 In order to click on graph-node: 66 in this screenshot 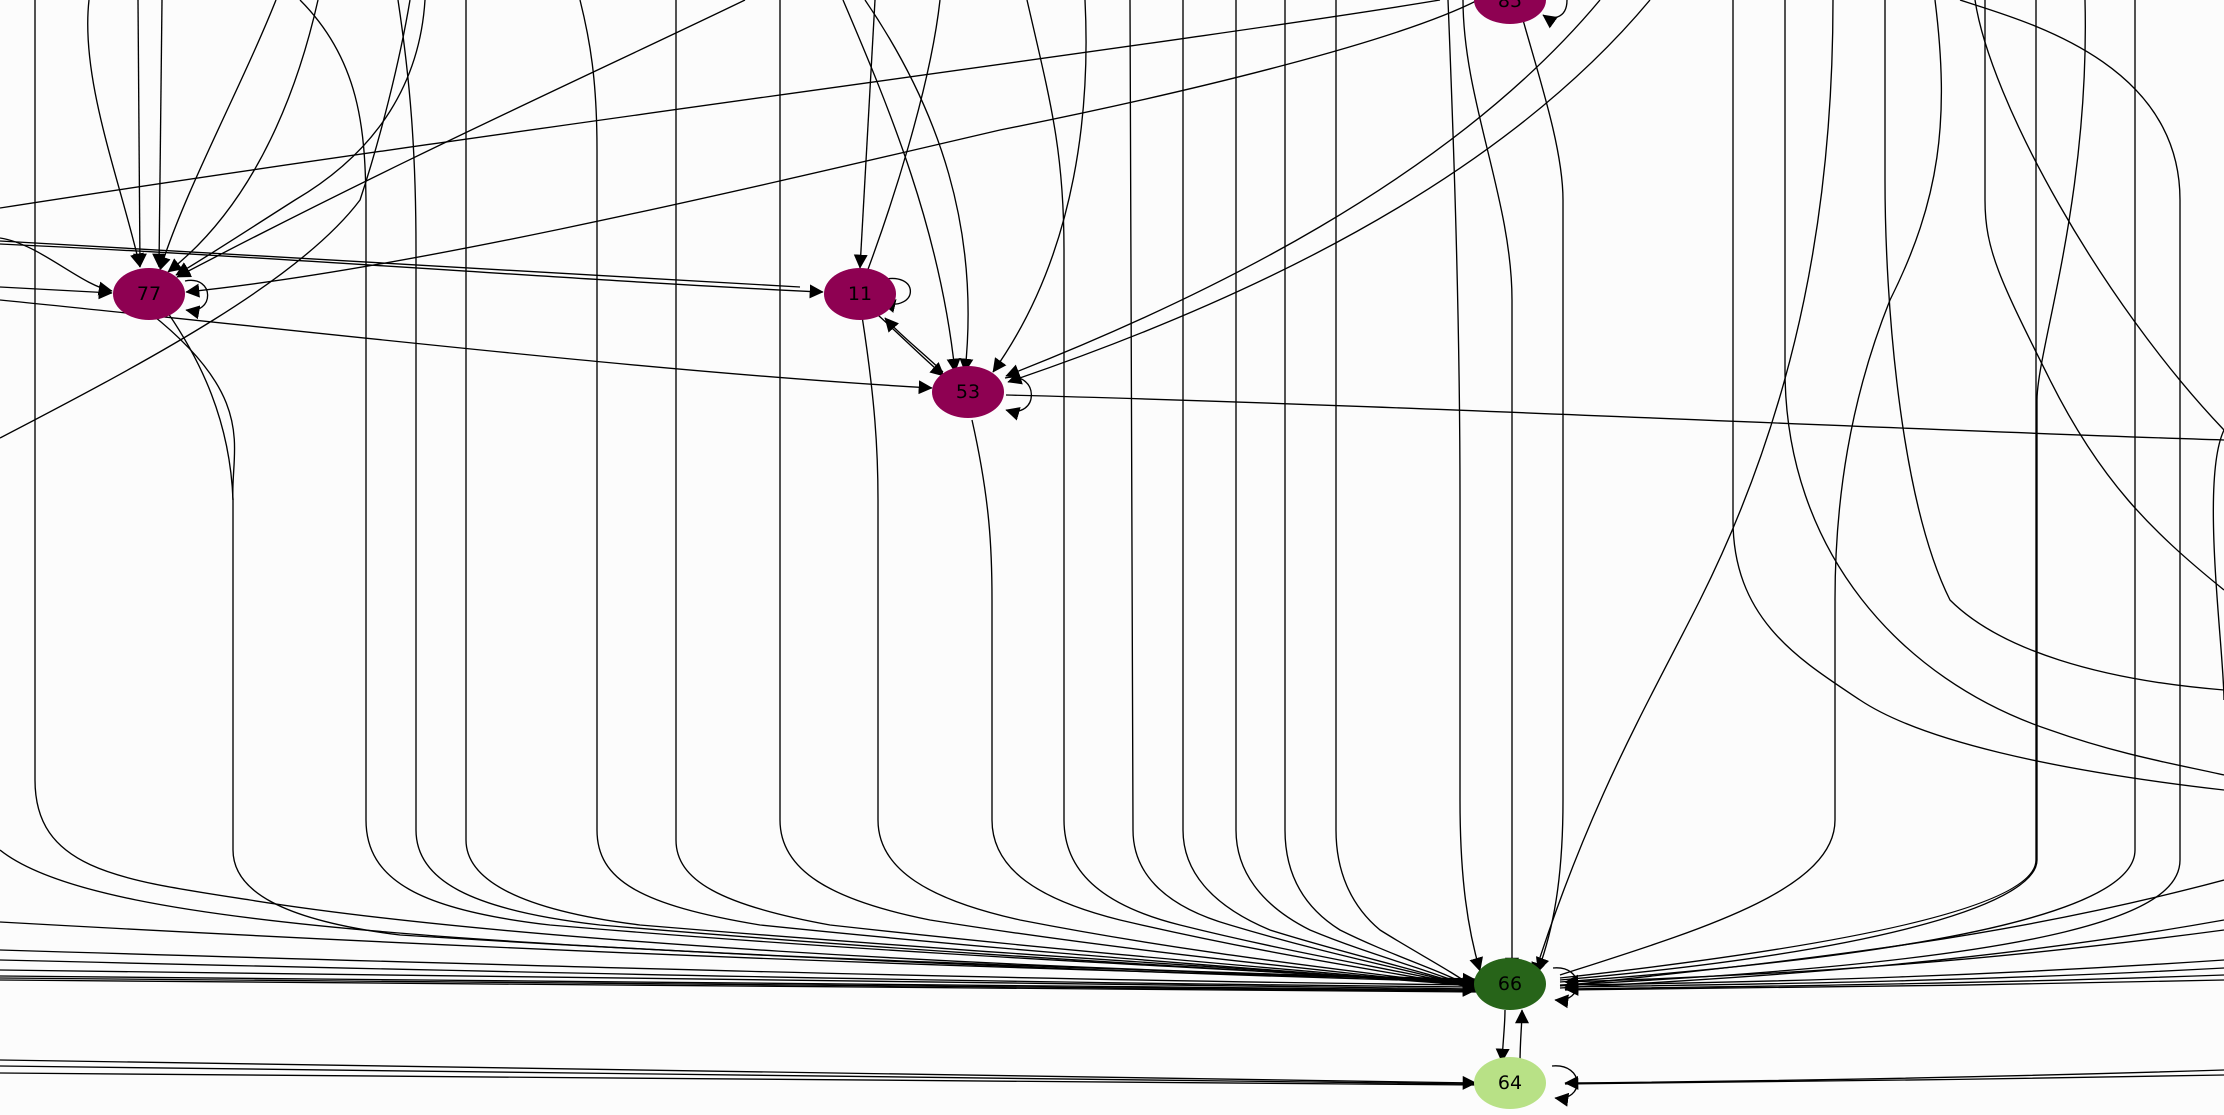, I will do `click(1510, 984)`.